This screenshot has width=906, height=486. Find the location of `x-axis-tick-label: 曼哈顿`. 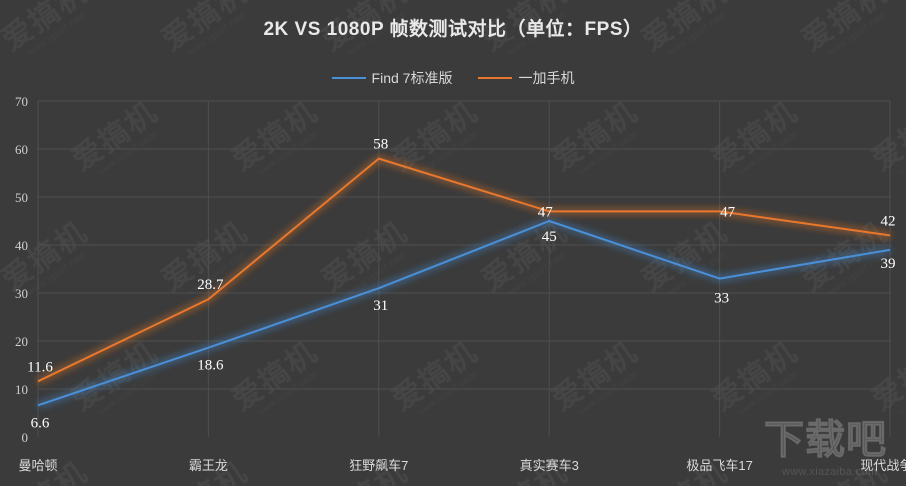

x-axis-tick-label: 曼哈顿 is located at coordinates (37, 465).